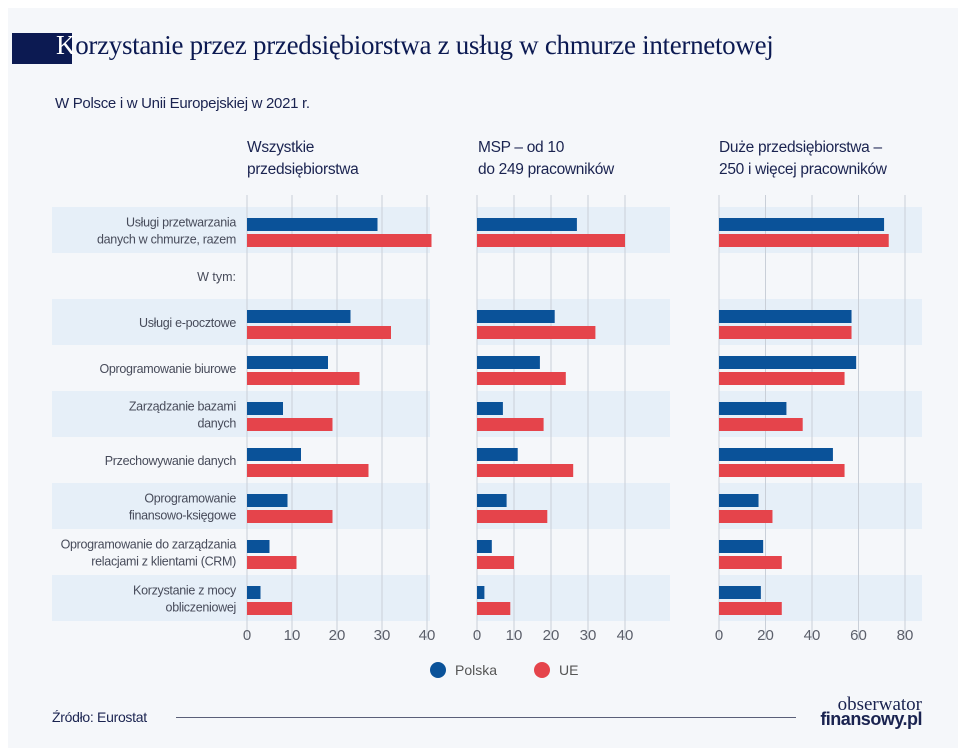  Describe the element at coordinates (905, 635) in the screenshot. I see `x-tick-label: 80` at that location.